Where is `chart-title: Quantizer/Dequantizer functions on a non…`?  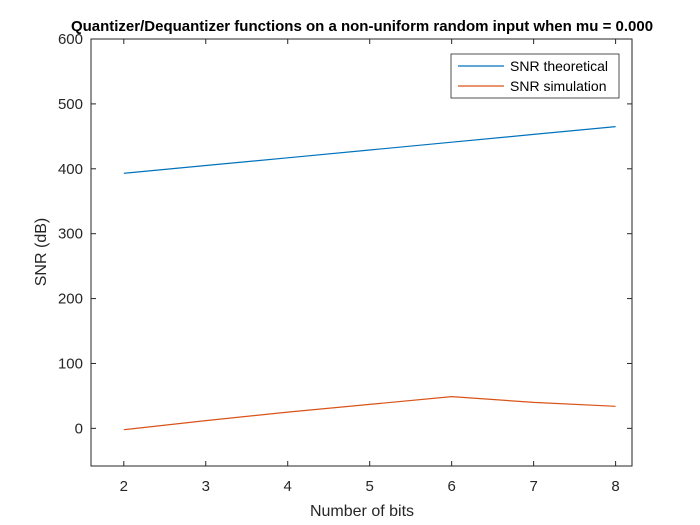 chart-title: Quantizer/Dequantizer functions on a non… is located at coordinates (362, 26).